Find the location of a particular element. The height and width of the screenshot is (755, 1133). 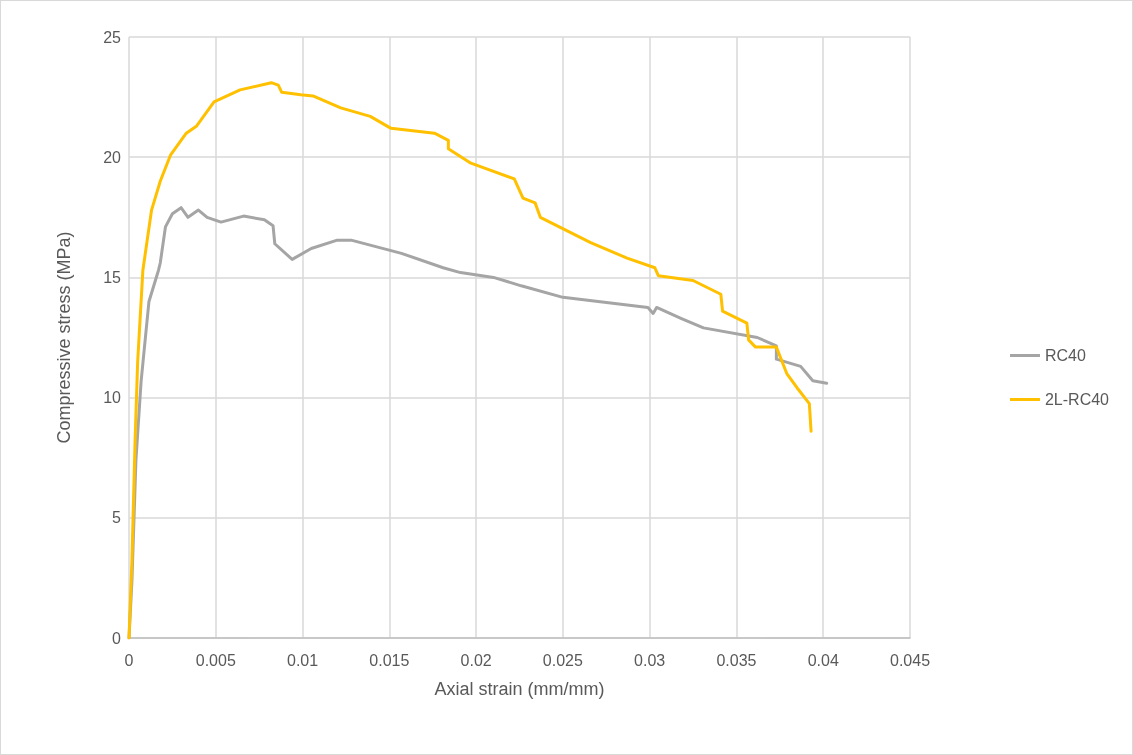

y-tick-label: 5 is located at coordinates (117, 518).